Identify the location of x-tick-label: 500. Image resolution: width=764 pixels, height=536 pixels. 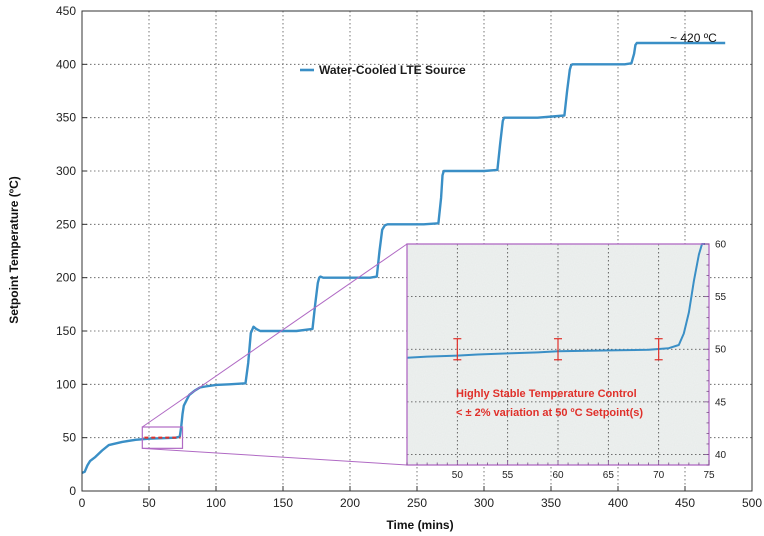
(752, 503).